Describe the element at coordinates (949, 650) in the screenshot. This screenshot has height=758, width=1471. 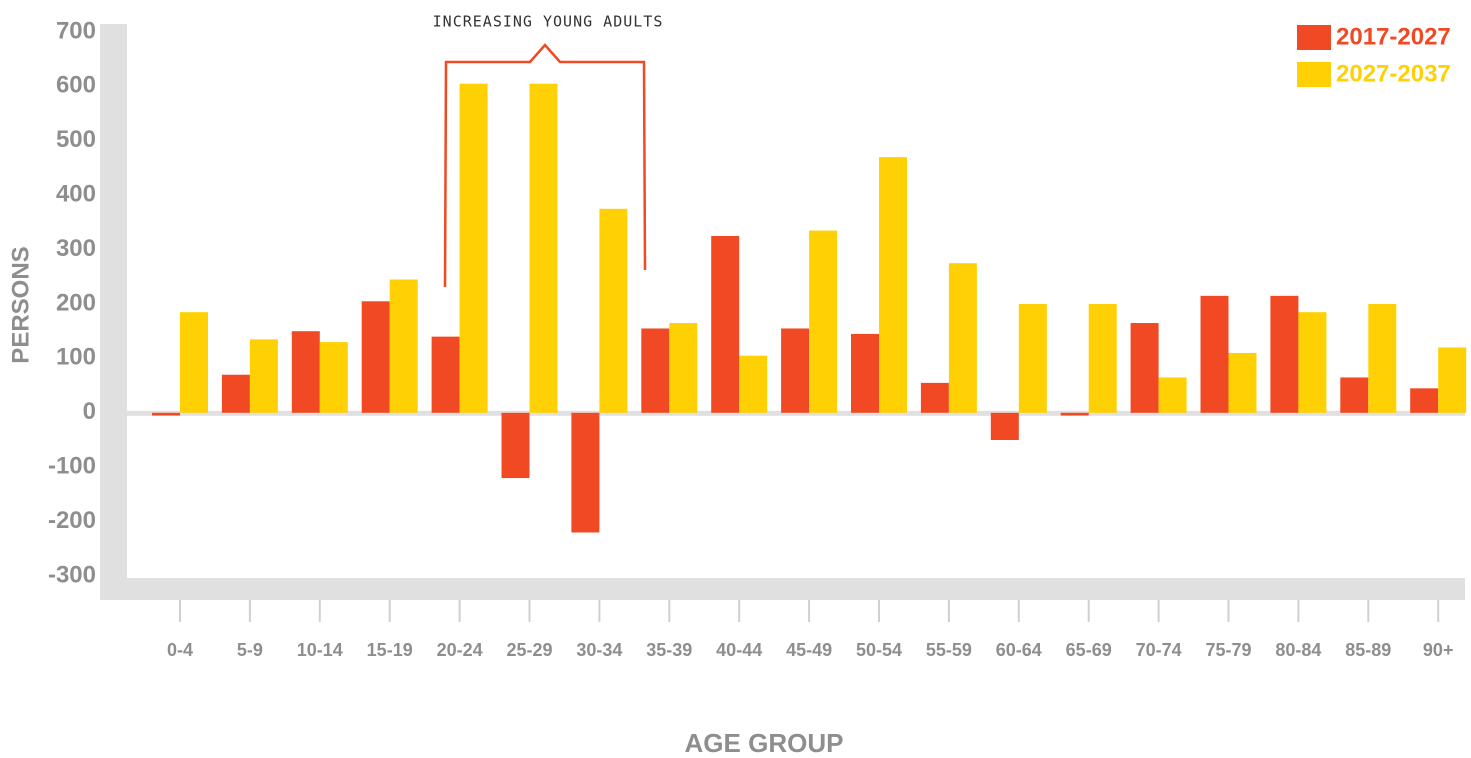
I see `x-tick-label: 55-59` at that location.